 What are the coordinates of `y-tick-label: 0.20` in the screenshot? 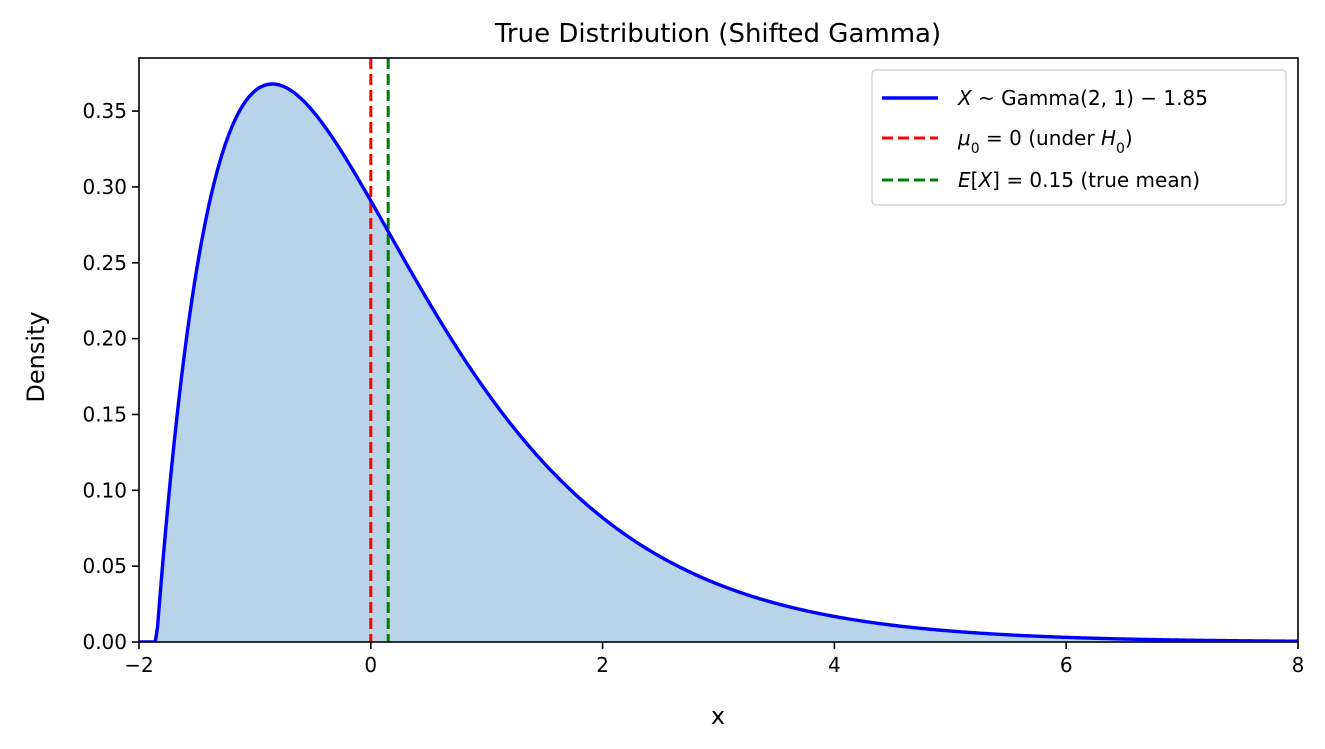 It's located at (104, 339).